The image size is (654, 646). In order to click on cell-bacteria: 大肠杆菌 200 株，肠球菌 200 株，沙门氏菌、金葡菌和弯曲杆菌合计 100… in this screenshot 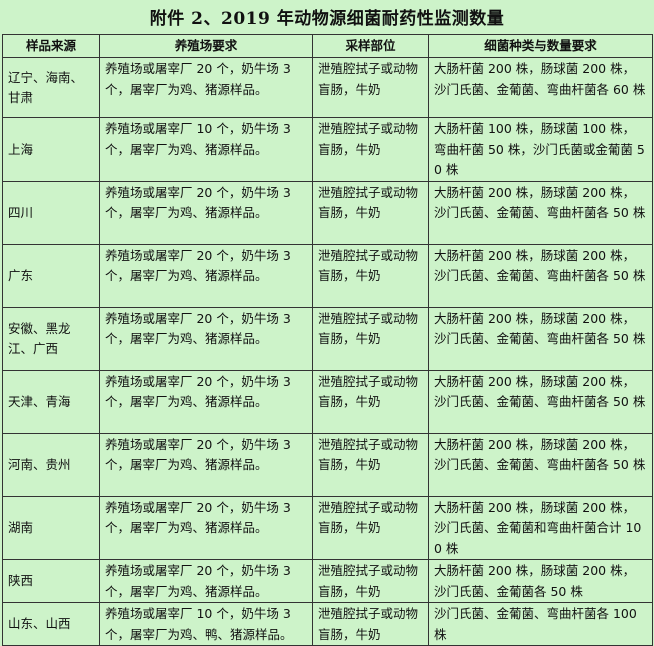, I will do `click(540, 527)`.